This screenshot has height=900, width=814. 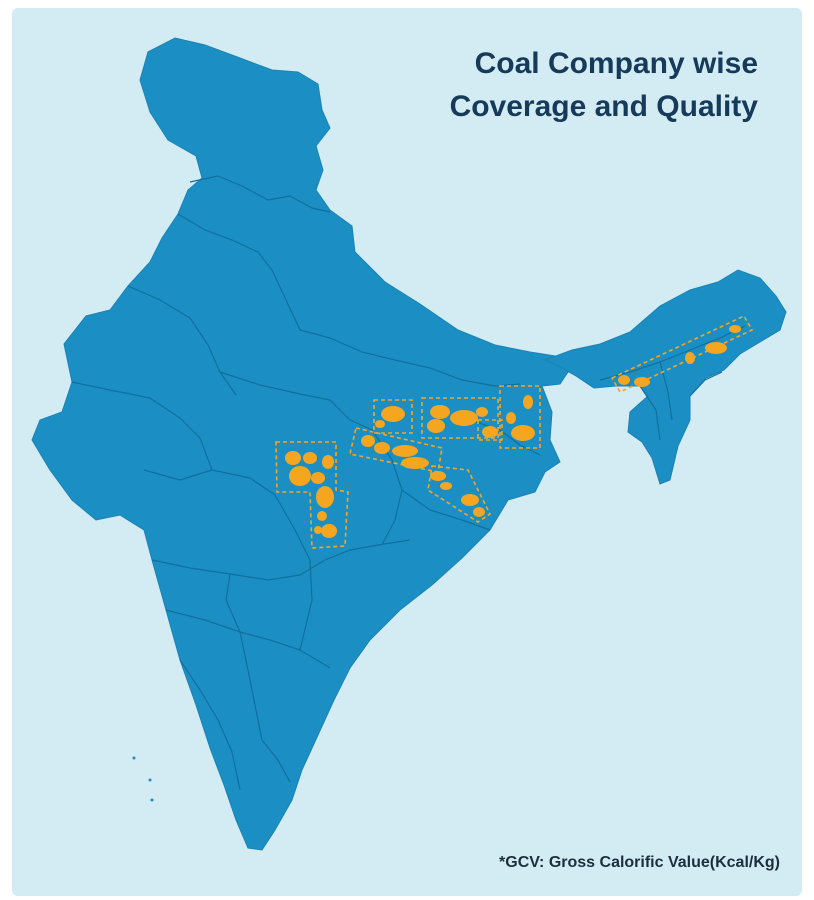 I want to click on india-northeast, so click(x=665, y=377).